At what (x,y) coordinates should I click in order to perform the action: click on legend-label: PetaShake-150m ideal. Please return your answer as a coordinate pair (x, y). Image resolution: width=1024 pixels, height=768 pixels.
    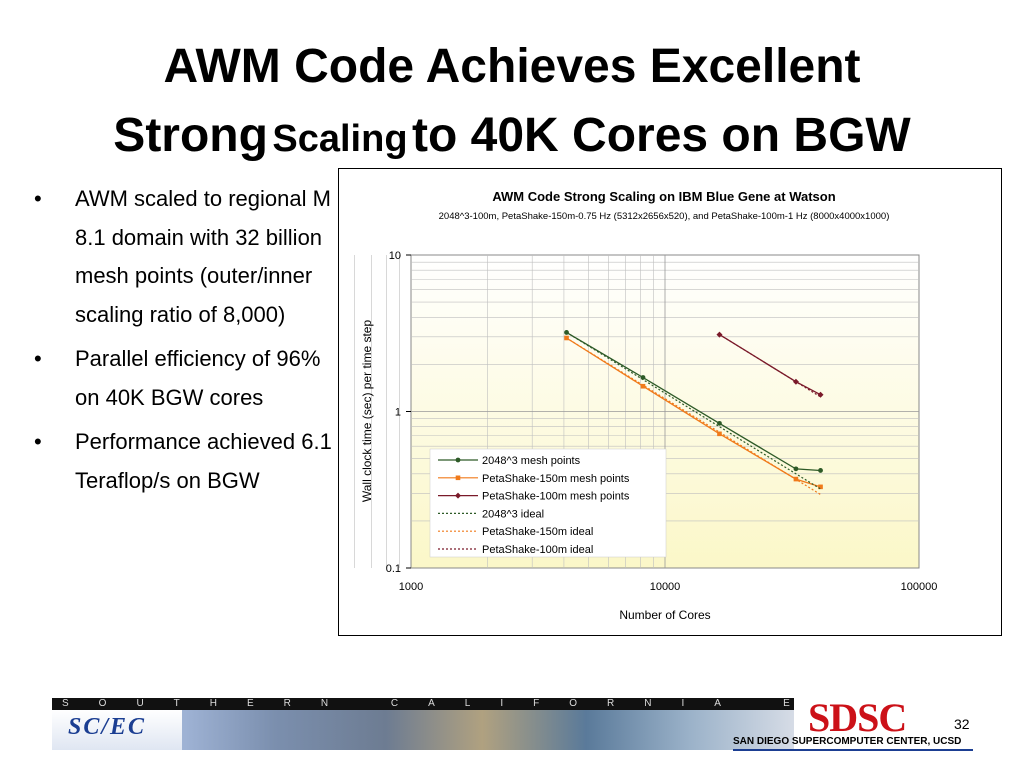
    Looking at the image, I should click on (537, 532).